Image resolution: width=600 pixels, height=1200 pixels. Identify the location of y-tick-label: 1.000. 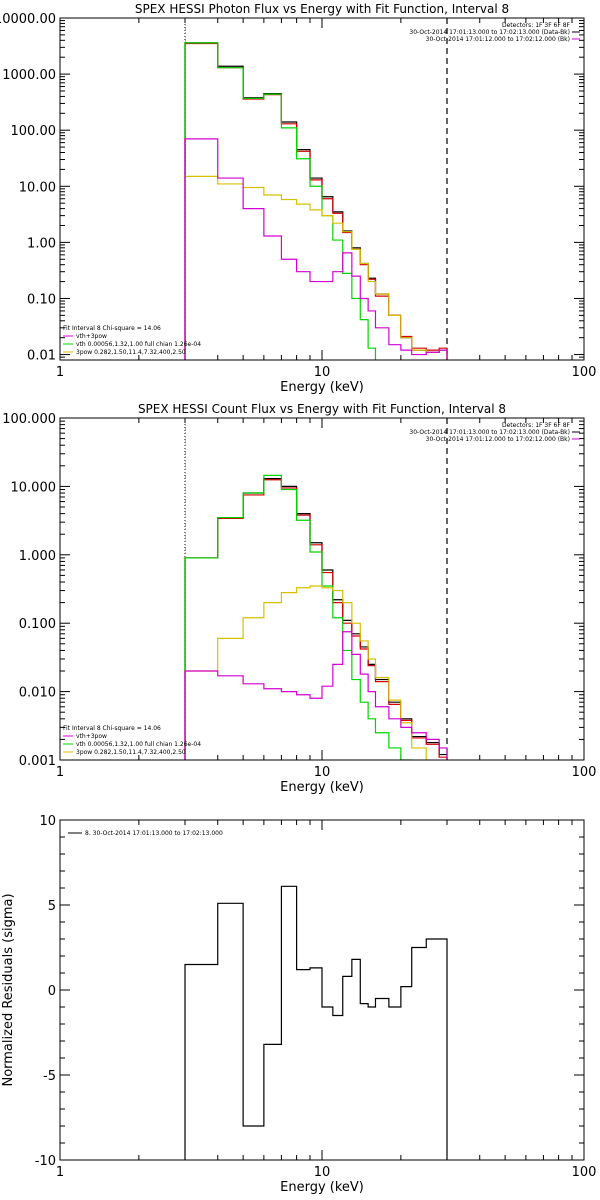
(37, 556).